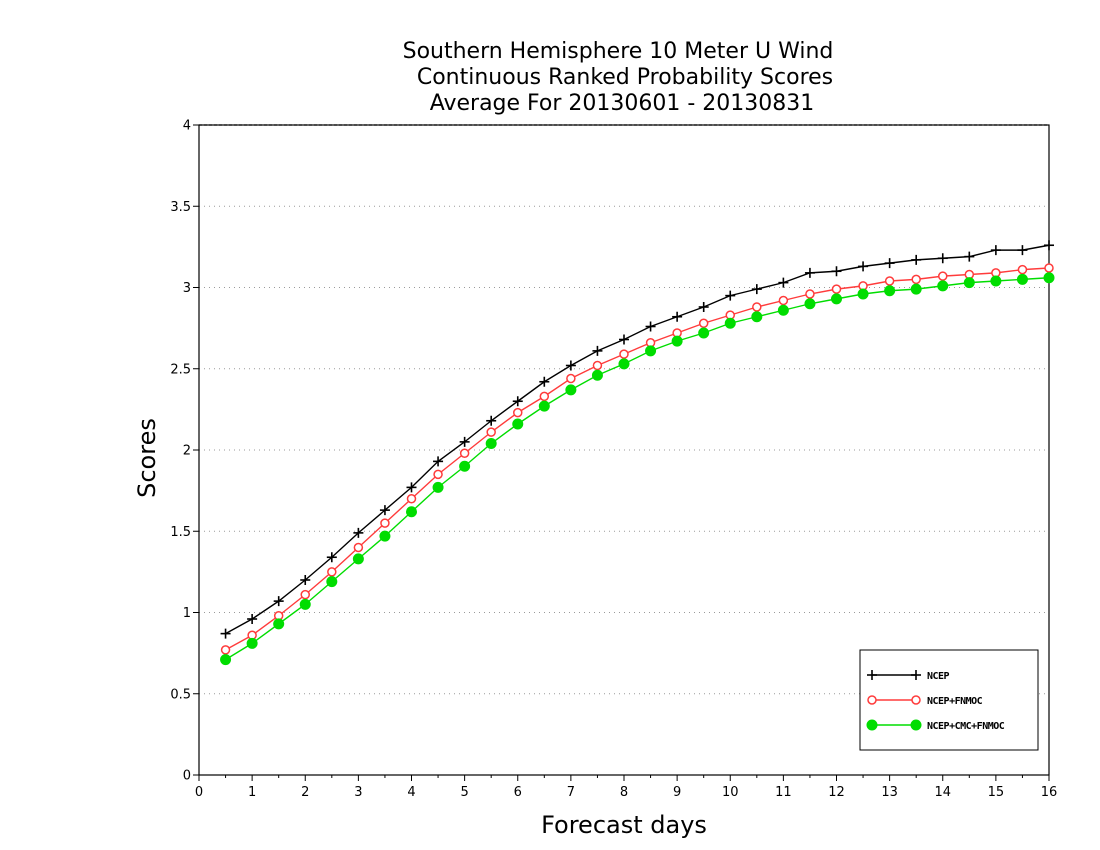  Describe the element at coordinates (624, 825) in the screenshot. I see `x-axis-label: Forecast days` at that location.